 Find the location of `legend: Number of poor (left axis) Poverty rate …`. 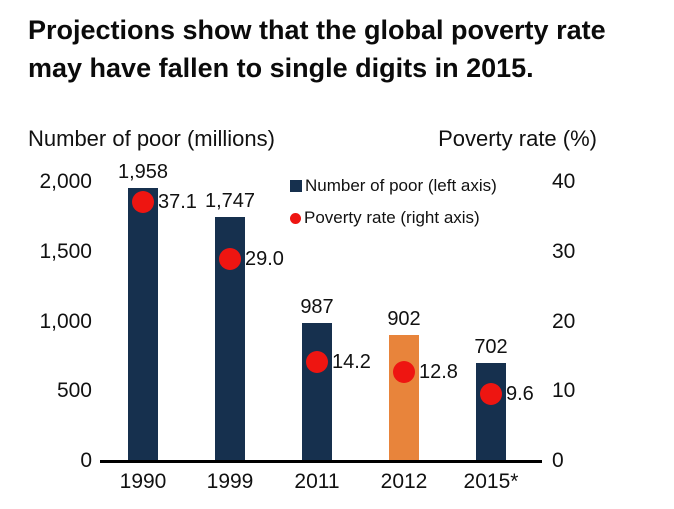

legend: Number of poor (left axis) Poverty rate … is located at coordinates (393, 208).